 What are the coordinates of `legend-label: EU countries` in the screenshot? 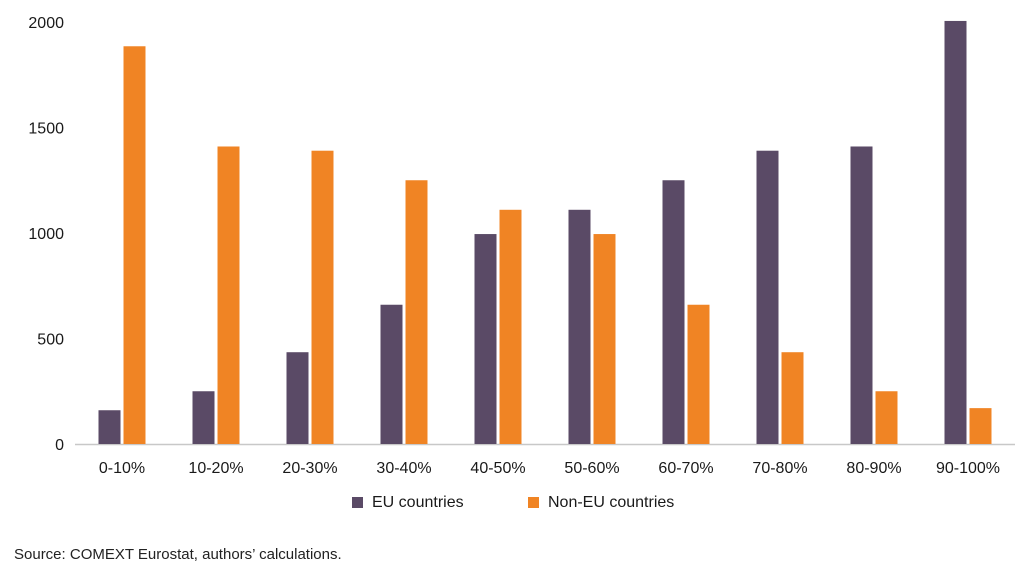 It's located at (418, 502).